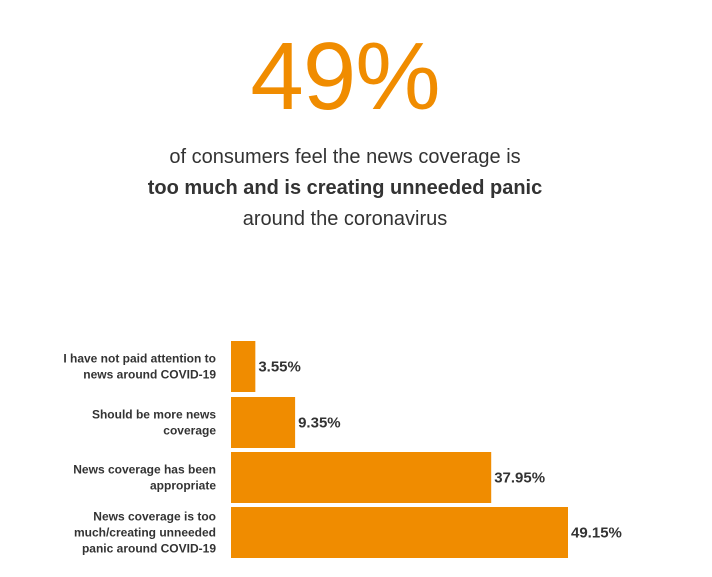  I want to click on category-label-line: panic around COVID-19, so click(149, 549).